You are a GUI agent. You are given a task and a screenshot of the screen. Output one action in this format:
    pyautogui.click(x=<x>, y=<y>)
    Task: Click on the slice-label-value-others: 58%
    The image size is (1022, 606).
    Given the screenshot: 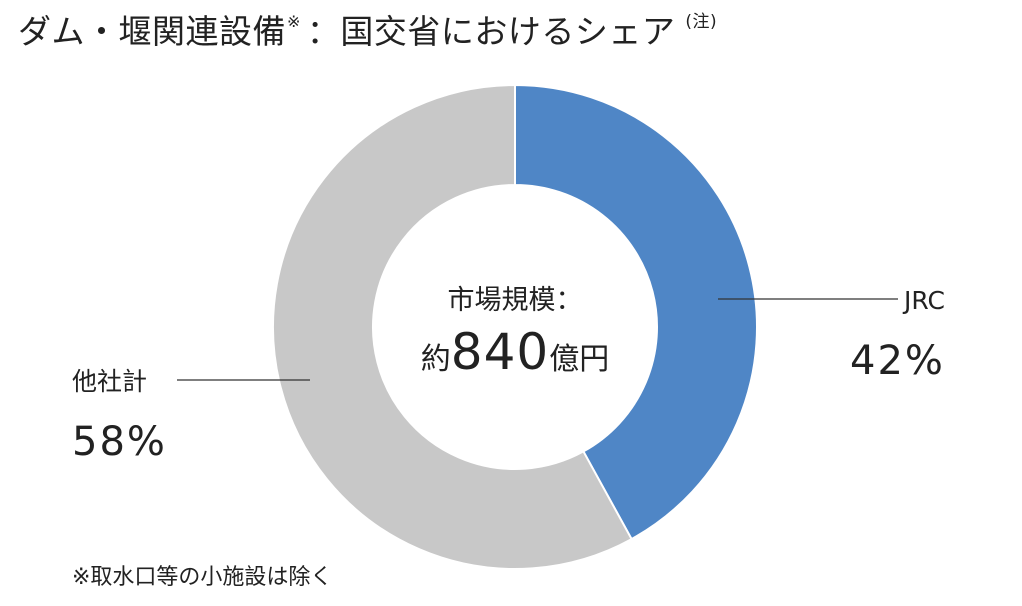 What is the action you would take?
    pyautogui.click(x=119, y=442)
    